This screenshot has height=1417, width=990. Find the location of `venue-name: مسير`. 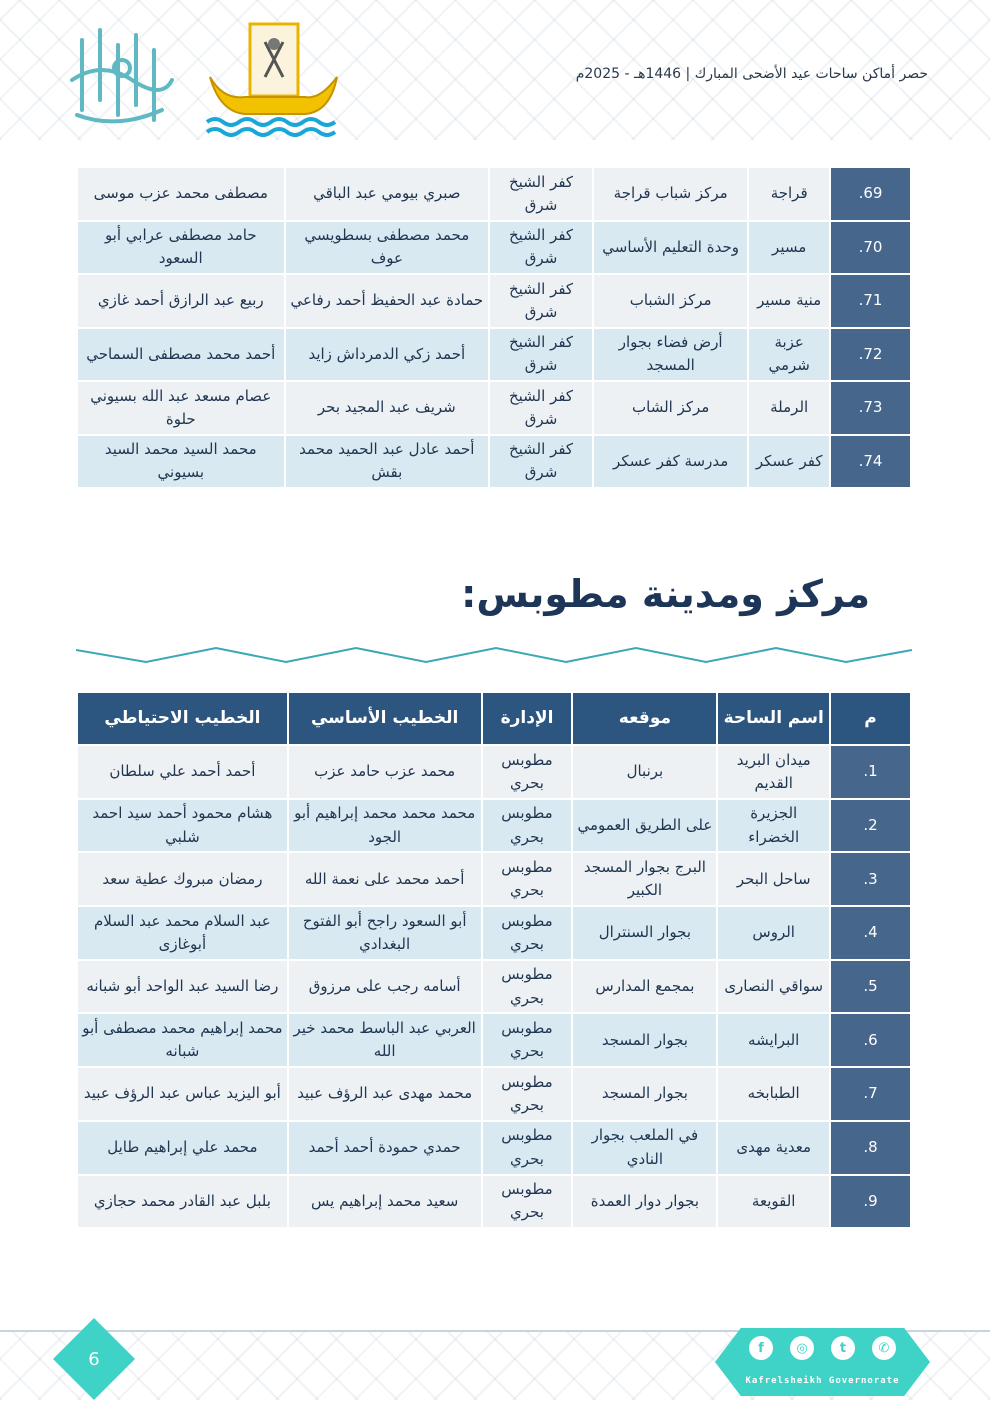

venue-name: مسير is located at coordinates (789, 247).